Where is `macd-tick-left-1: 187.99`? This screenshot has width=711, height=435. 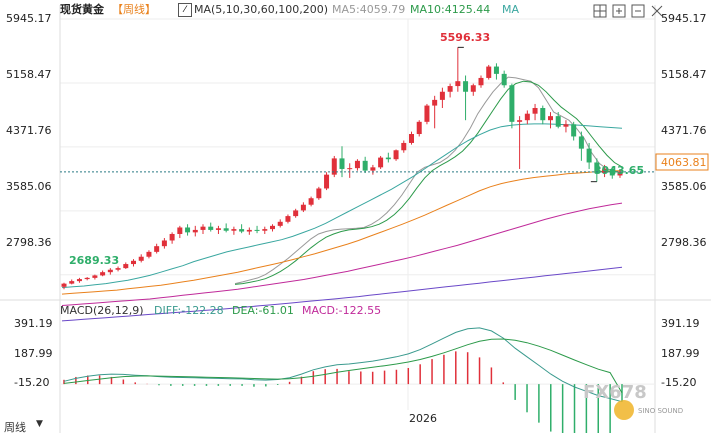
macd-tick-left-1: 187.99 is located at coordinates (33, 353).